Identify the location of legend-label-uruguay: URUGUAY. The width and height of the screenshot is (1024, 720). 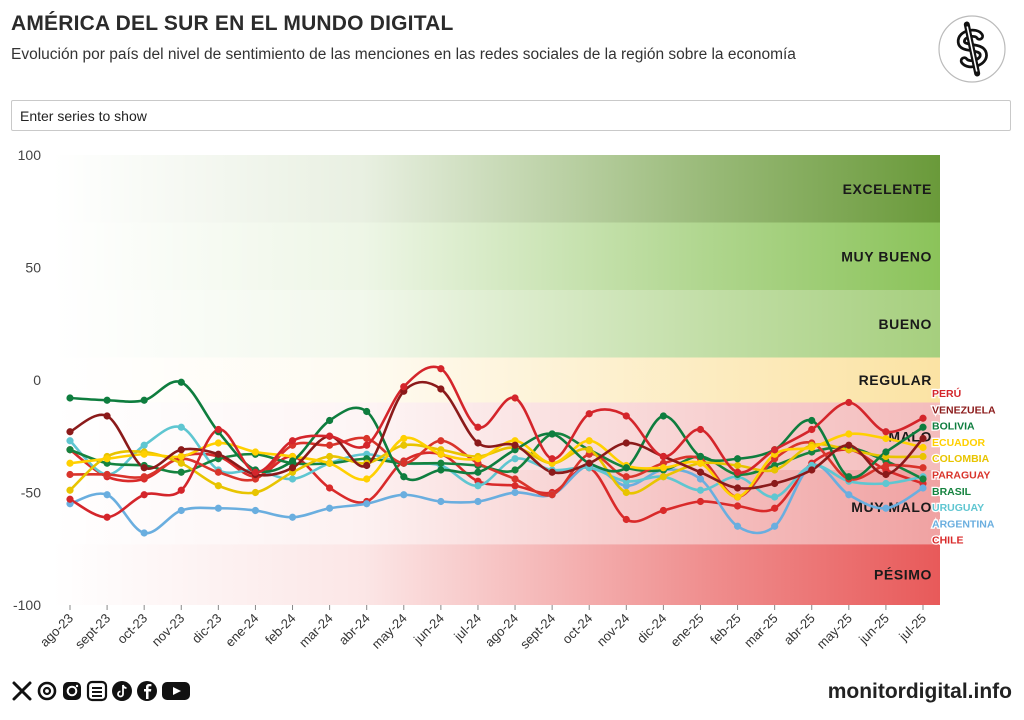
(958, 508).